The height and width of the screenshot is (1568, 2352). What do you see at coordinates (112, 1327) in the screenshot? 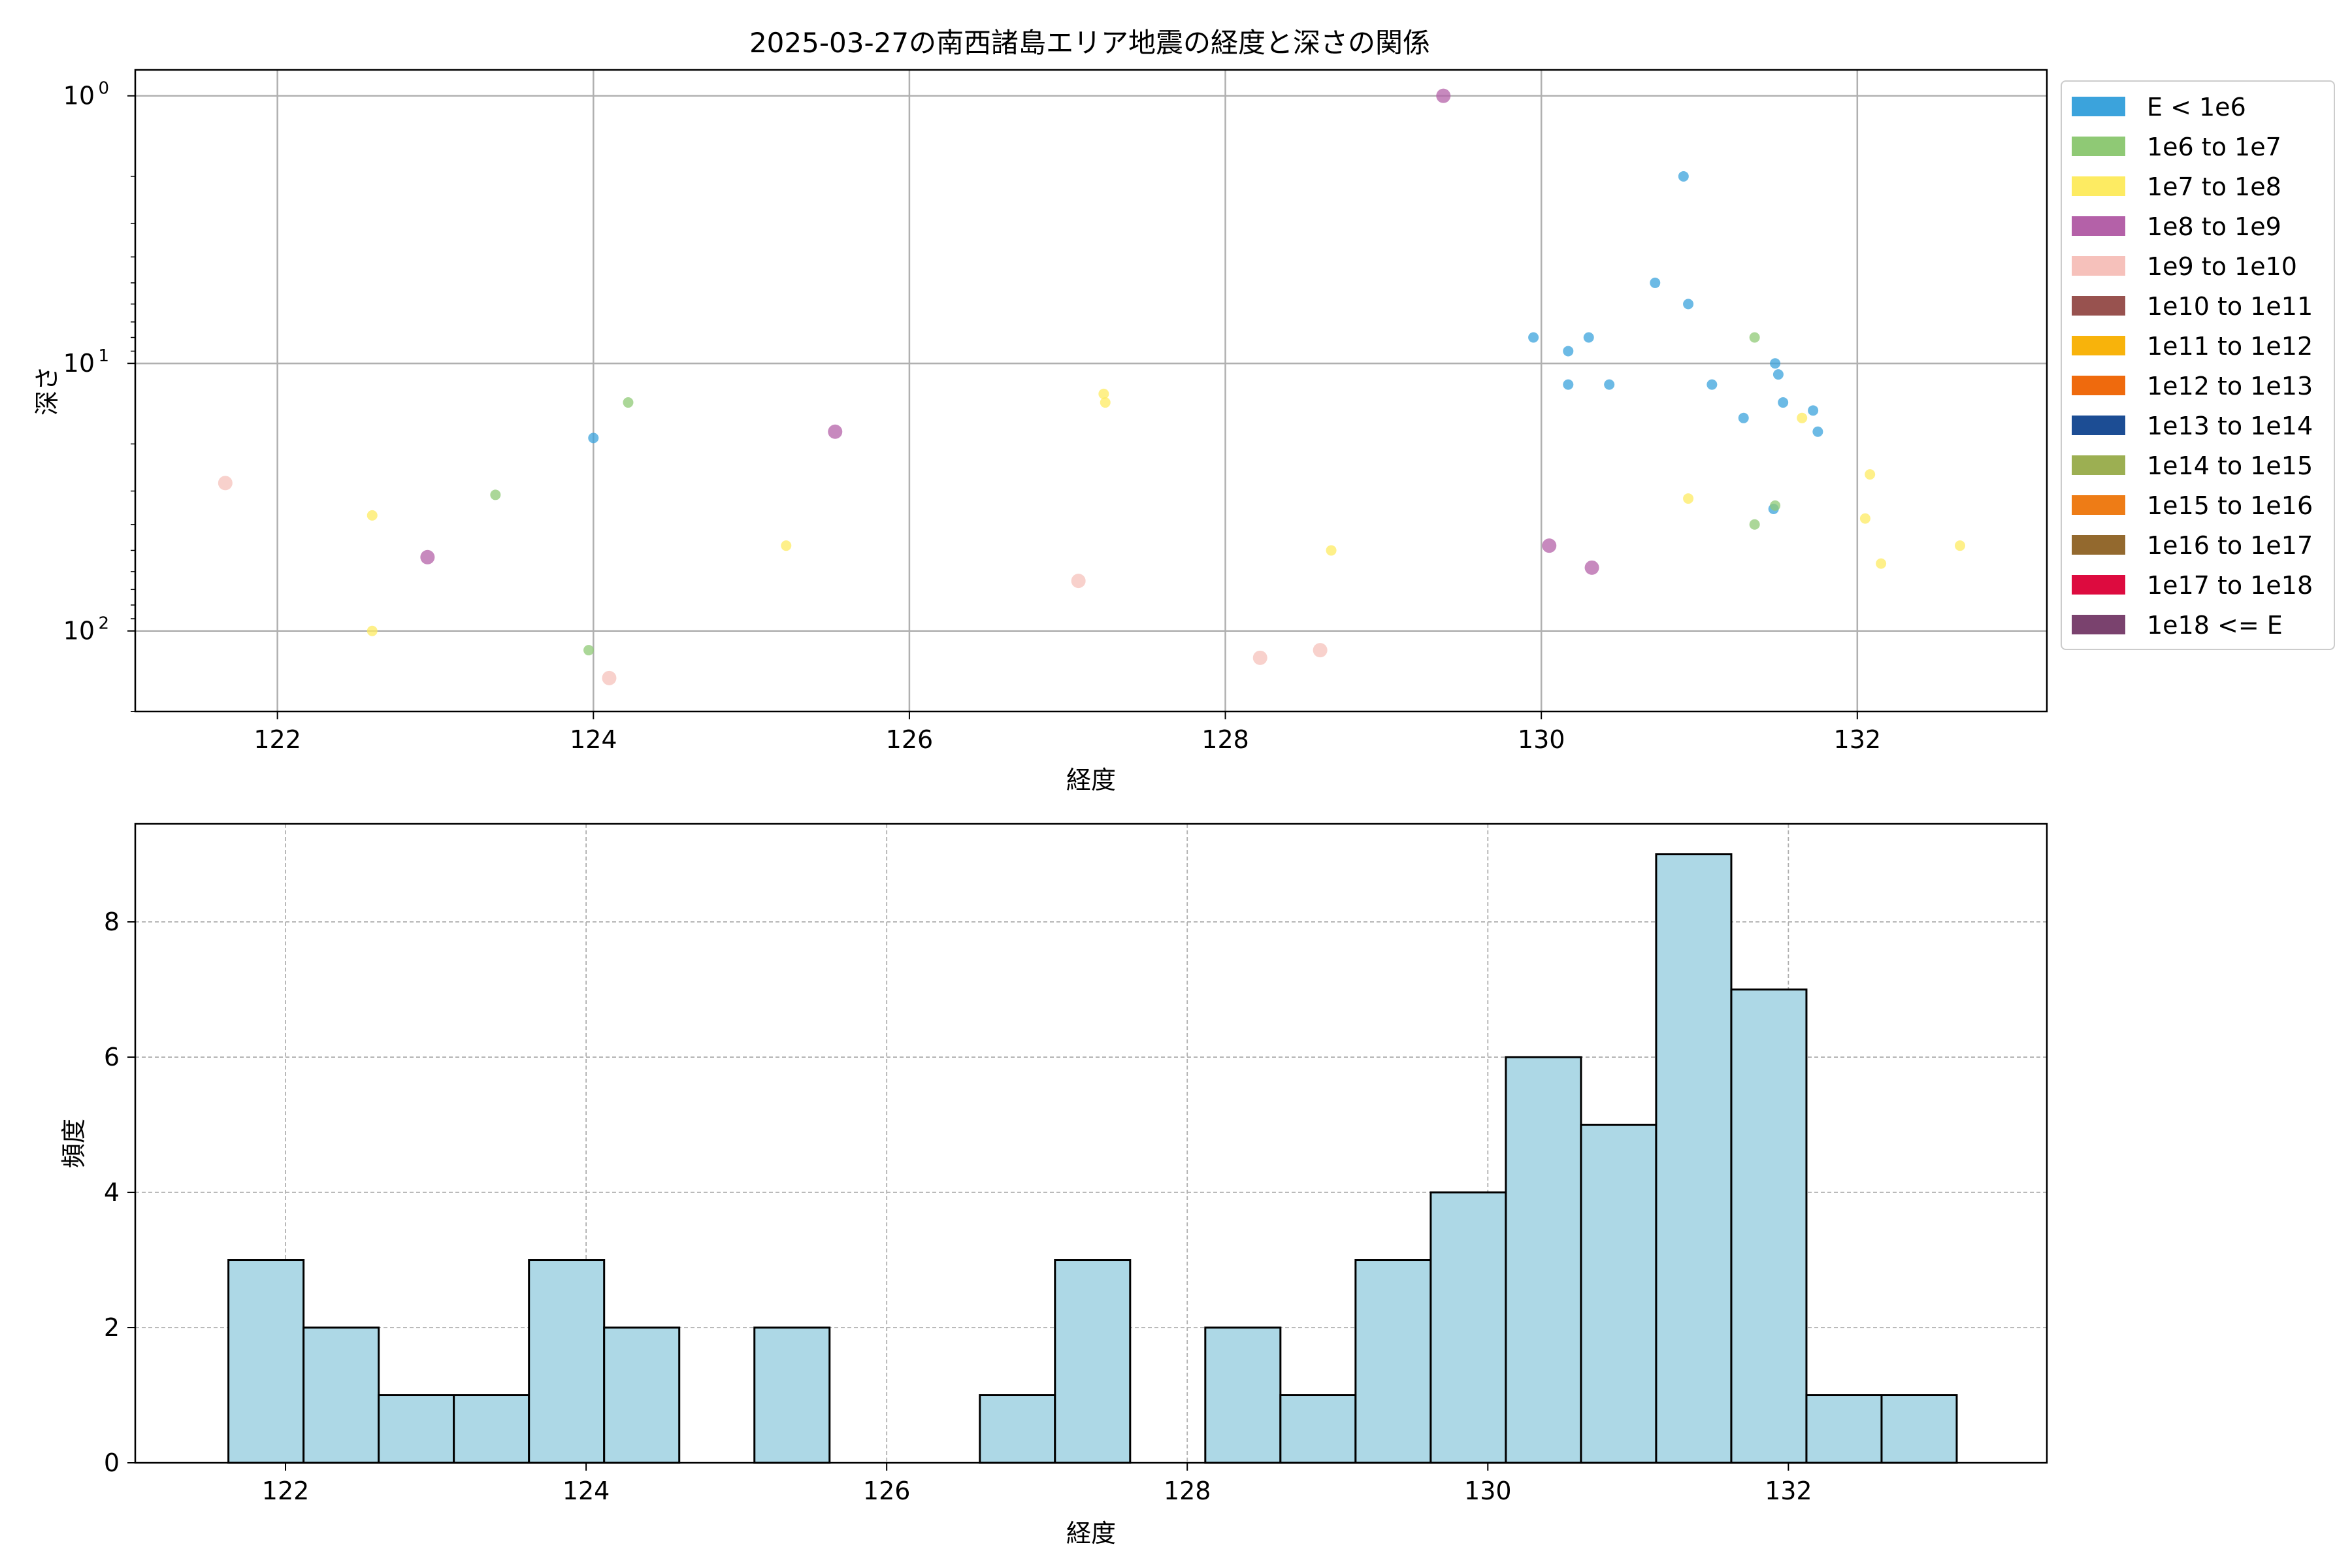
I see `histogram-y-tick-label: 2` at bounding box center [112, 1327].